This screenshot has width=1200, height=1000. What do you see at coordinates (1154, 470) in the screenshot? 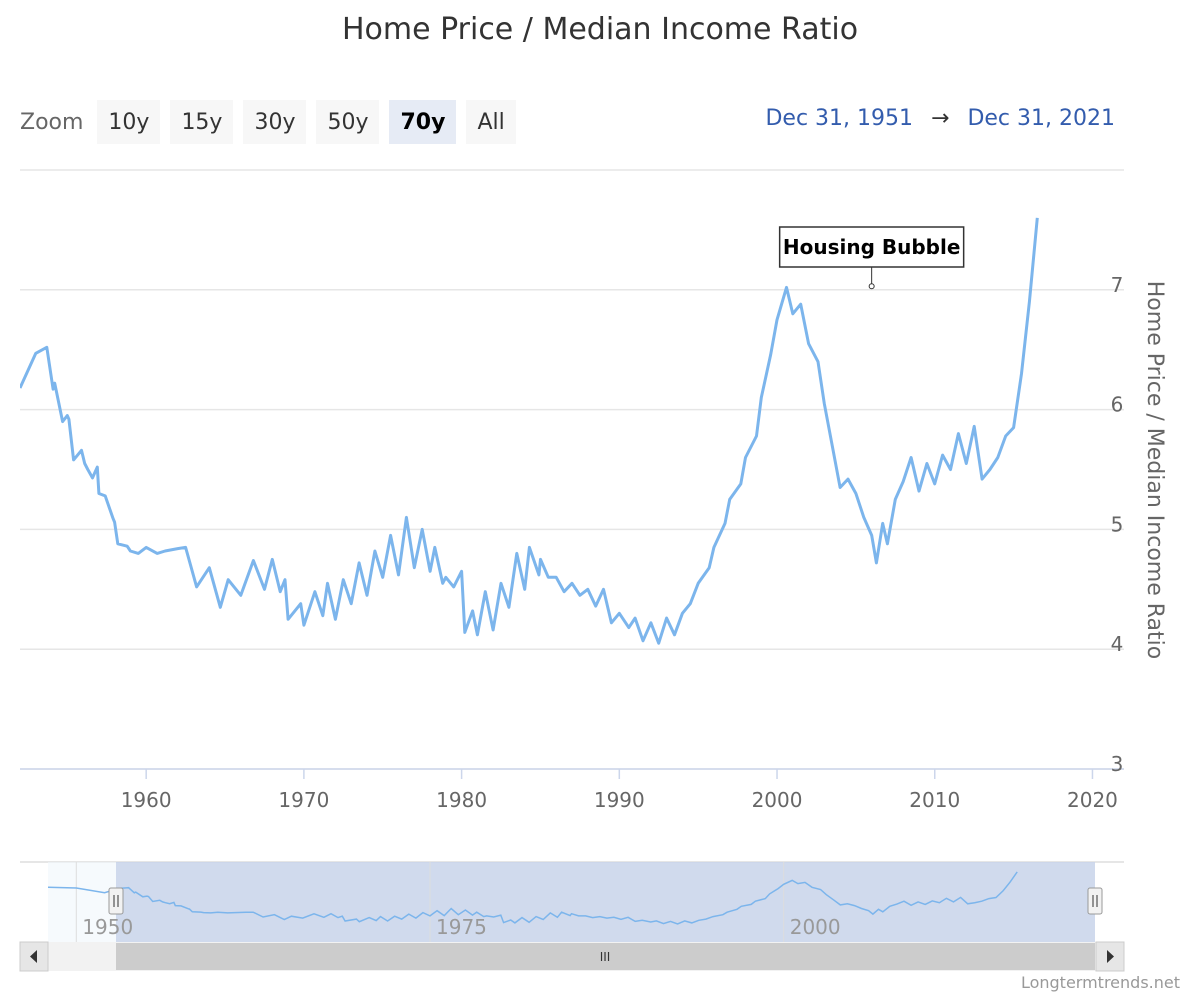
I see `y-axis-label: Home Price / Median Income Ratio` at bounding box center [1154, 470].